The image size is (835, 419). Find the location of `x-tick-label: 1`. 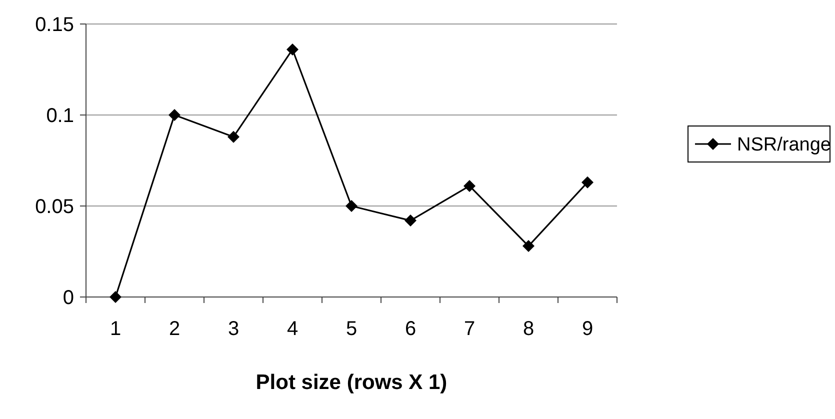

x-tick-label: 1 is located at coordinates (116, 329).